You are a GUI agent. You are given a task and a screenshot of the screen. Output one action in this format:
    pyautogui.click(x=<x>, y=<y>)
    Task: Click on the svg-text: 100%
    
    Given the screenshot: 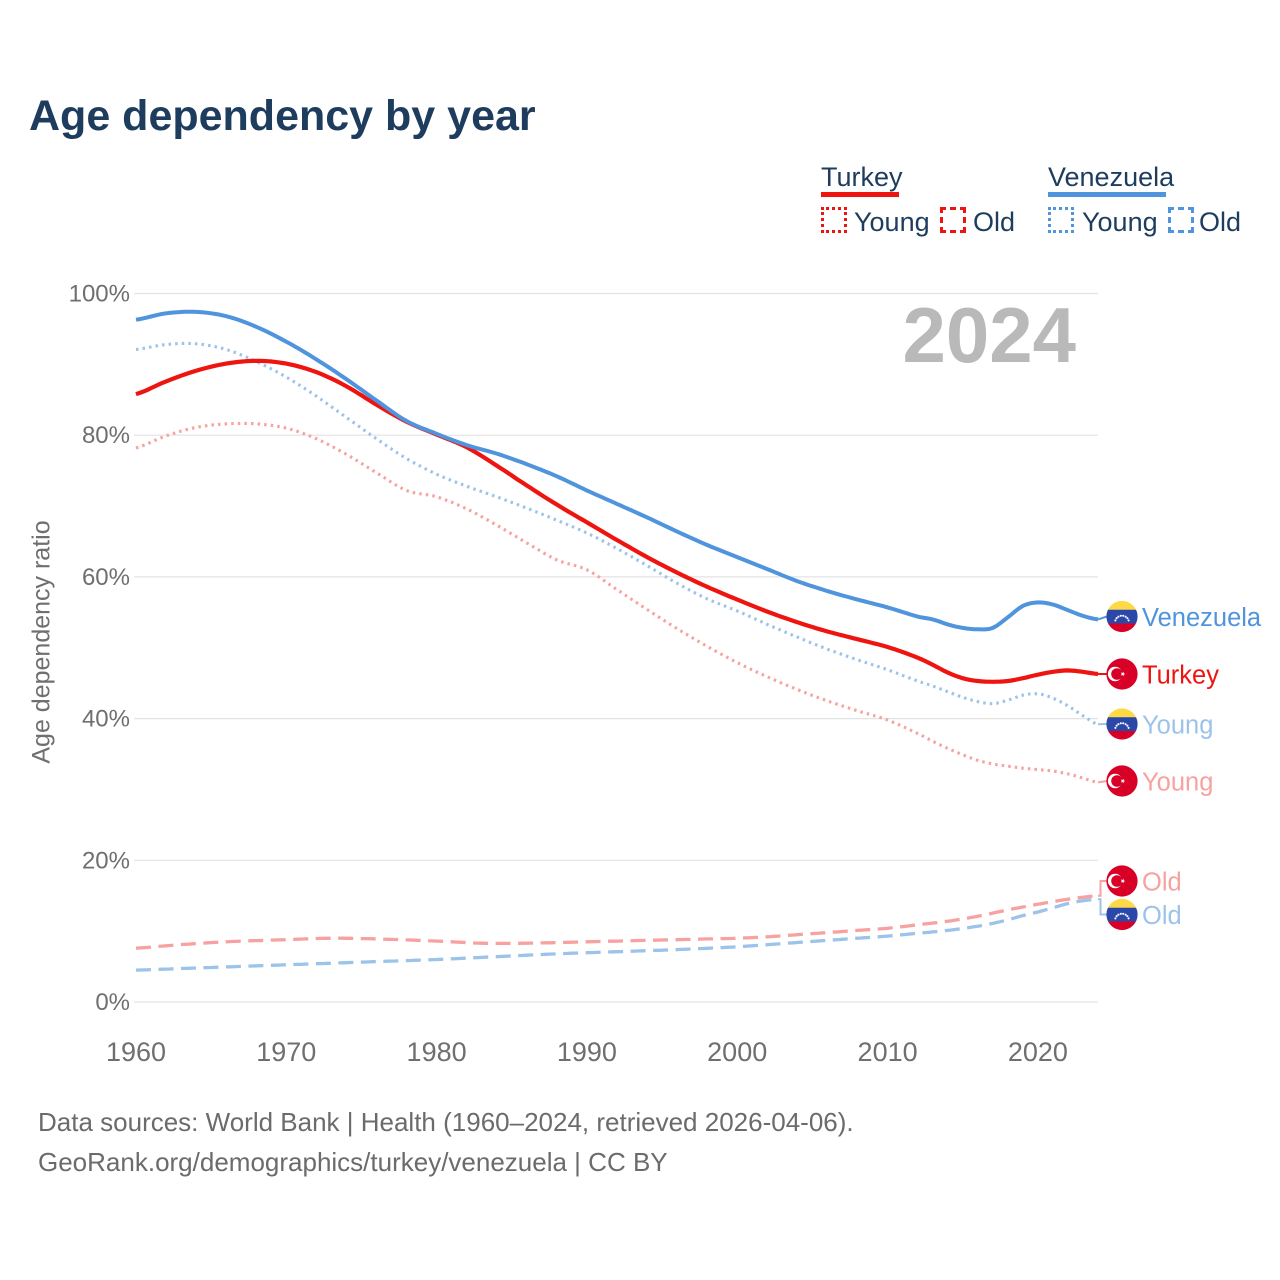 What is the action you would take?
    pyautogui.click(x=99, y=294)
    